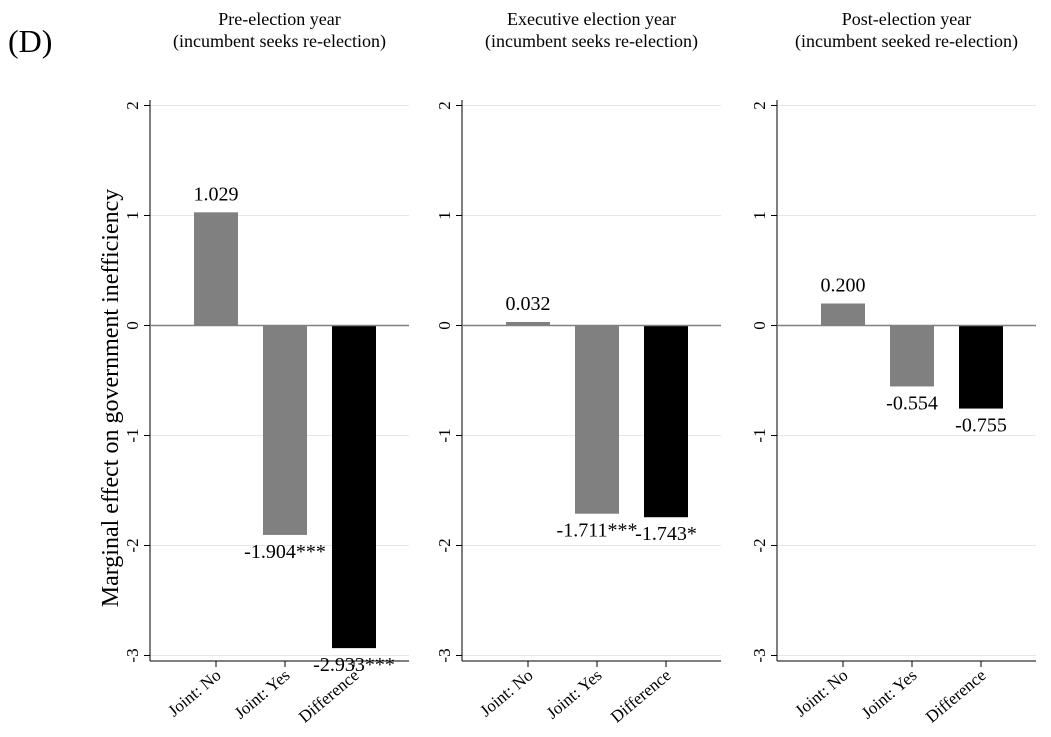  I want to click on panel-title-line1: Pre-election year, so click(279, 19).